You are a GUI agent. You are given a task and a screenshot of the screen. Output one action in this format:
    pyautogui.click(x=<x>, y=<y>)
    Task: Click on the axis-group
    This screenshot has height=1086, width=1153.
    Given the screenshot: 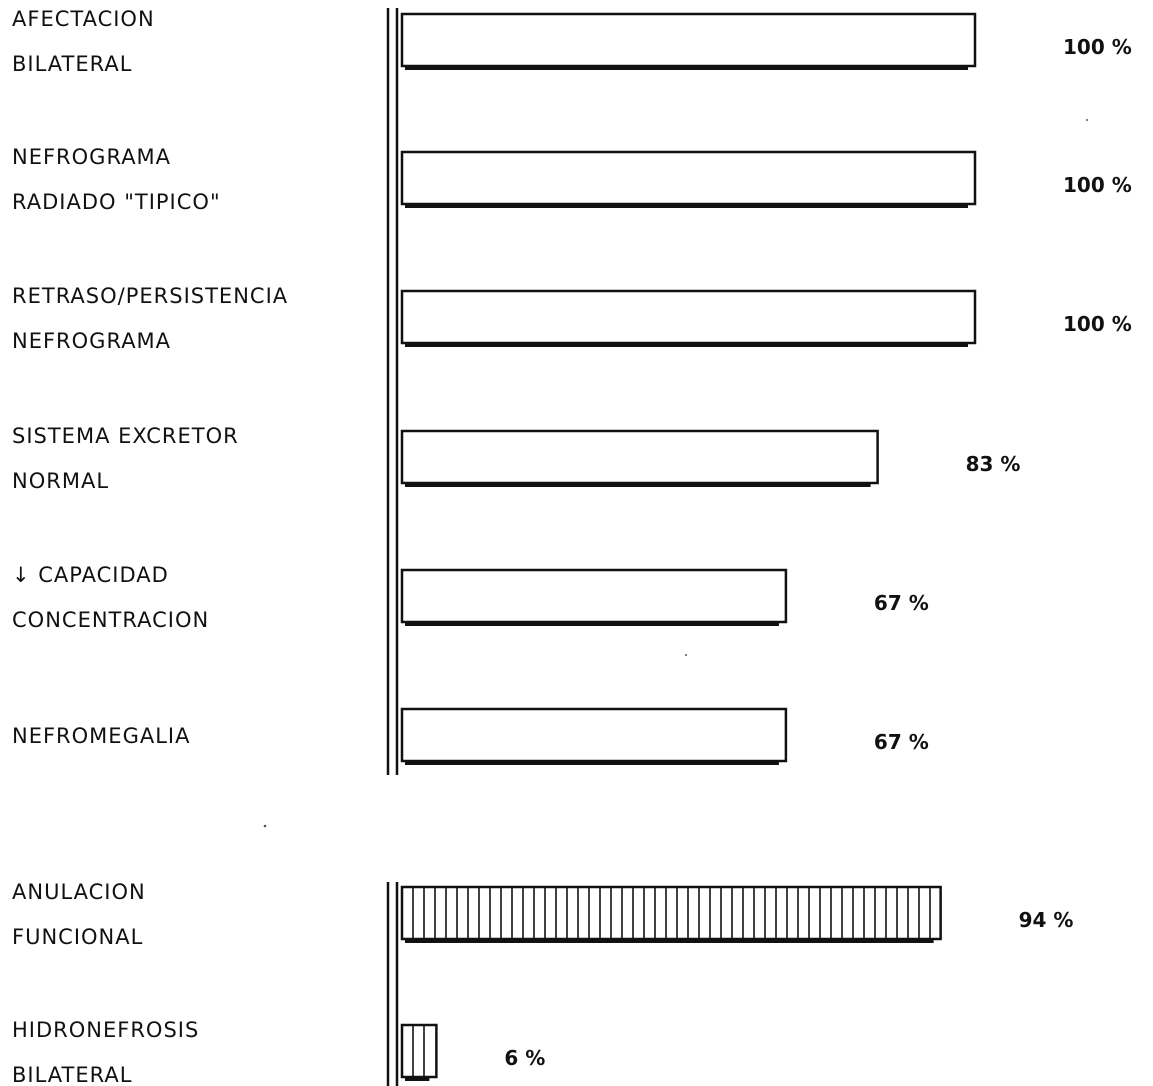 What is the action you would take?
    pyautogui.click(x=392, y=547)
    